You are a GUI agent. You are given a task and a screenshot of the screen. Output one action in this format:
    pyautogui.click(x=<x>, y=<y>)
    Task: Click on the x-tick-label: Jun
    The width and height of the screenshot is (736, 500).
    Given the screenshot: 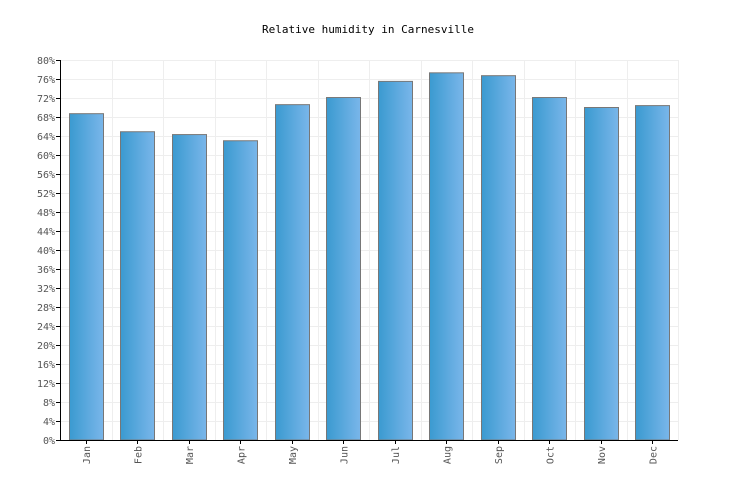 What is the action you would take?
    pyautogui.click(x=344, y=455)
    